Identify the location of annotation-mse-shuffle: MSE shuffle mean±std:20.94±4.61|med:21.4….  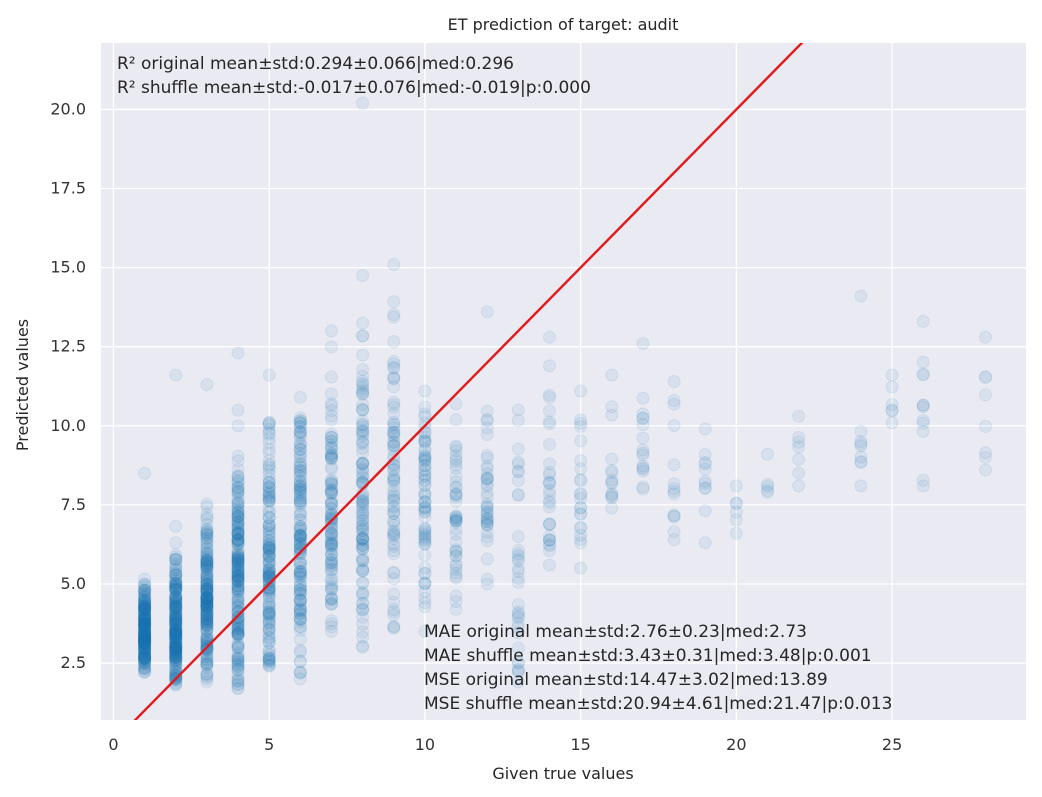
(658, 704).